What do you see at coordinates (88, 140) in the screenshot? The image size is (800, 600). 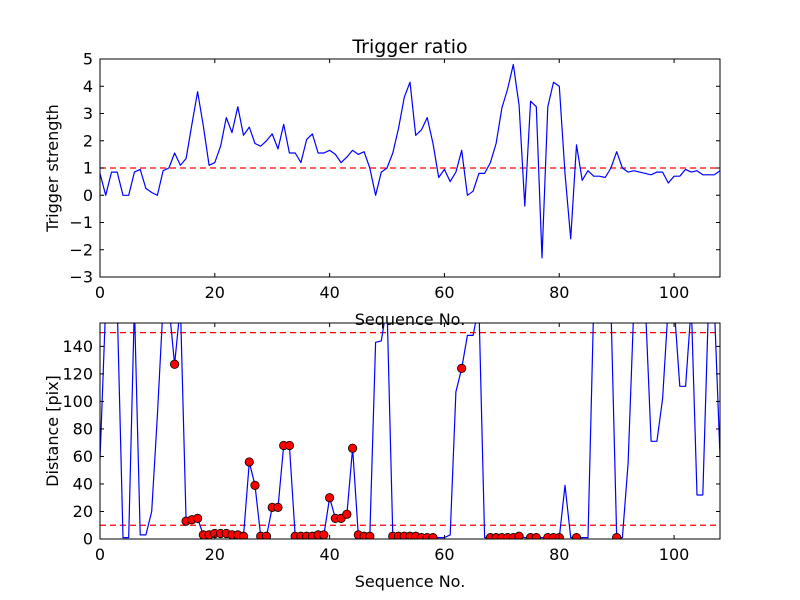 I see `y-tick-label: 2` at bounding box center [88, 140].